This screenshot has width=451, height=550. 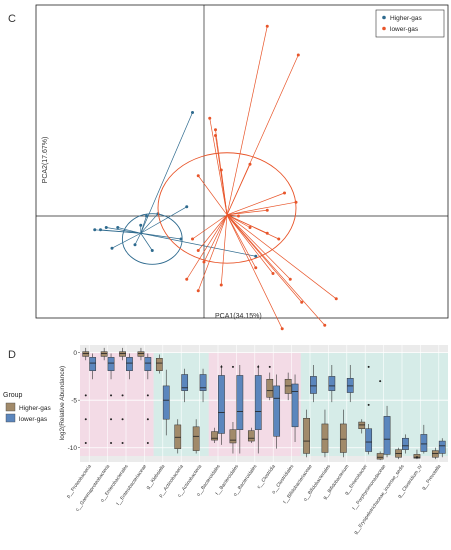 What do you see at coordinates (35, 408) in the screenshot?
I see `box-legend-label-higher-gas: Higher-gas` at bounding box center [35, 408].